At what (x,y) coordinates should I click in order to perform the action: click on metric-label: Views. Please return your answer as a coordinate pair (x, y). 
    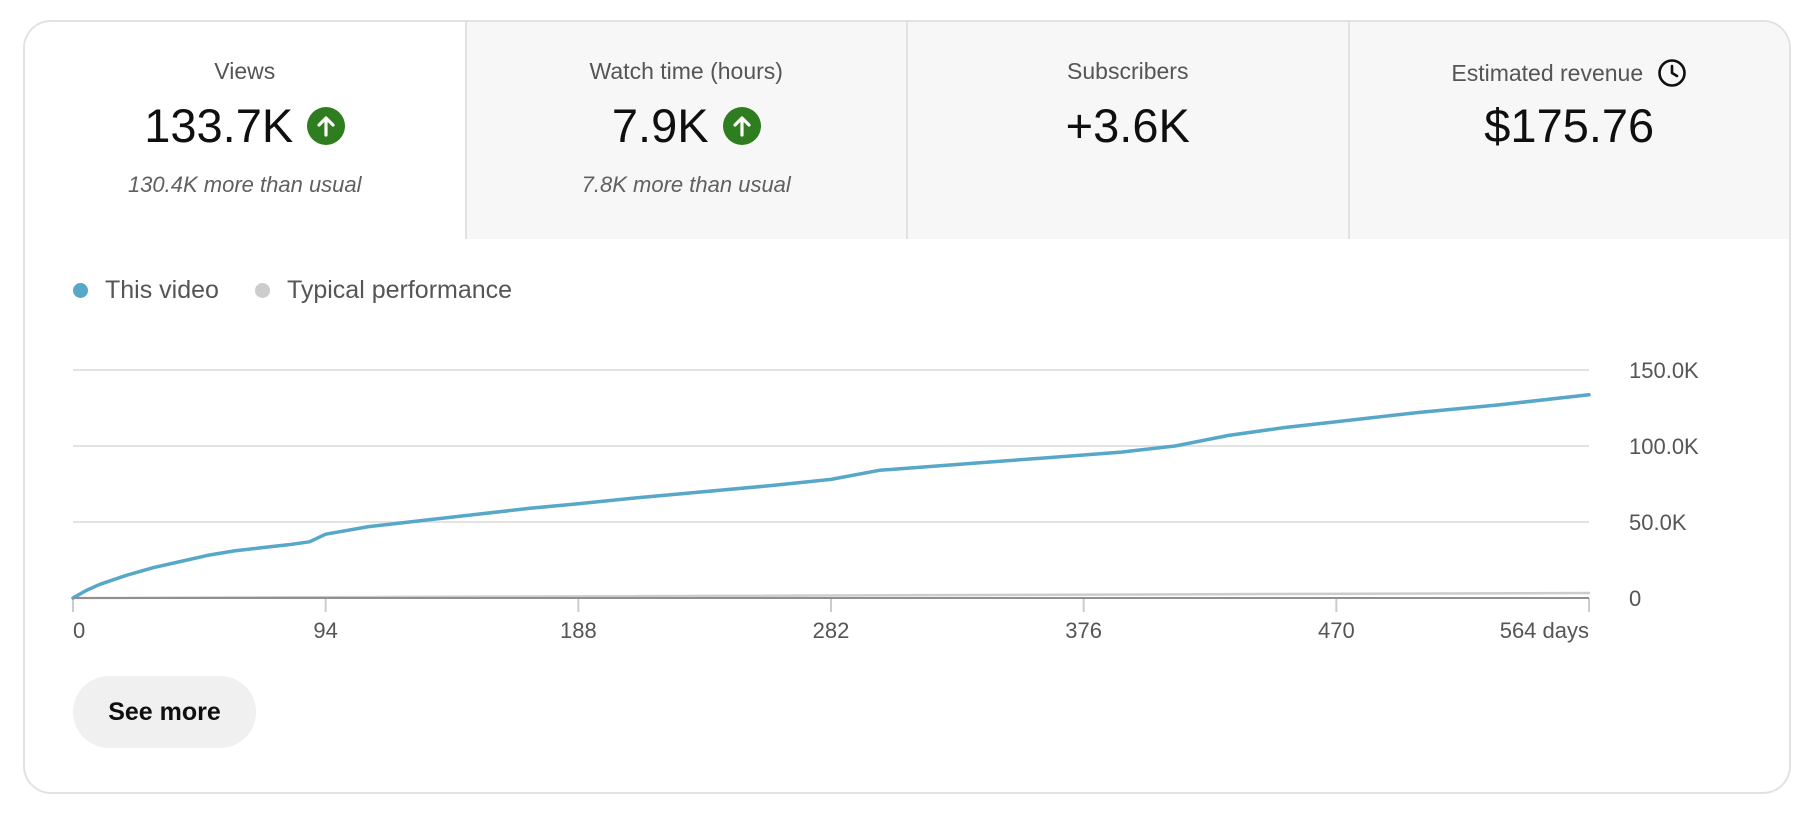
    Looking at the image, I should click on (245, 71).